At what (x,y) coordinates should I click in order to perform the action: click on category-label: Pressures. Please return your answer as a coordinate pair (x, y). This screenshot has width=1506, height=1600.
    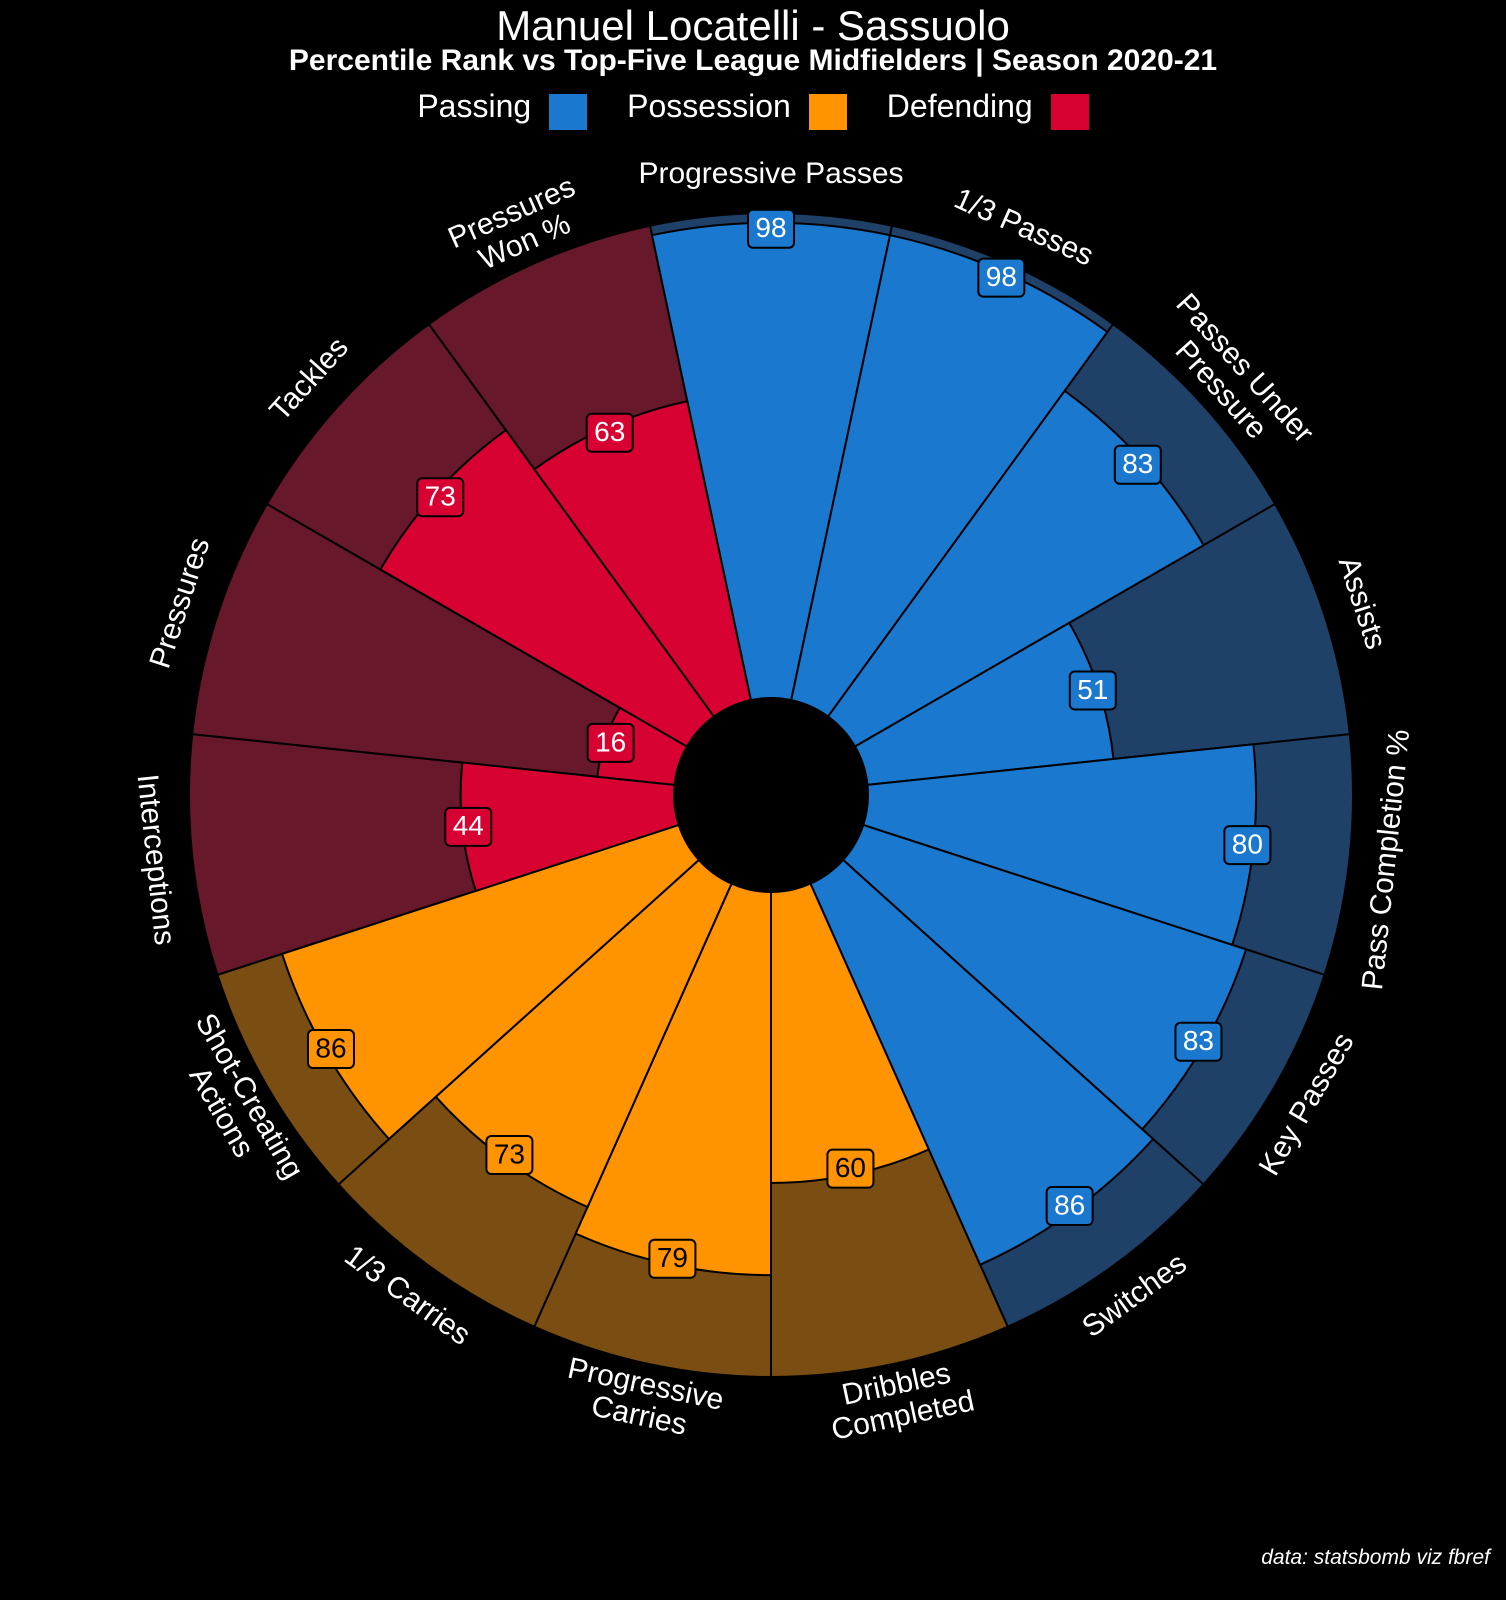
    Looking at the image, I should click on (179, 603).